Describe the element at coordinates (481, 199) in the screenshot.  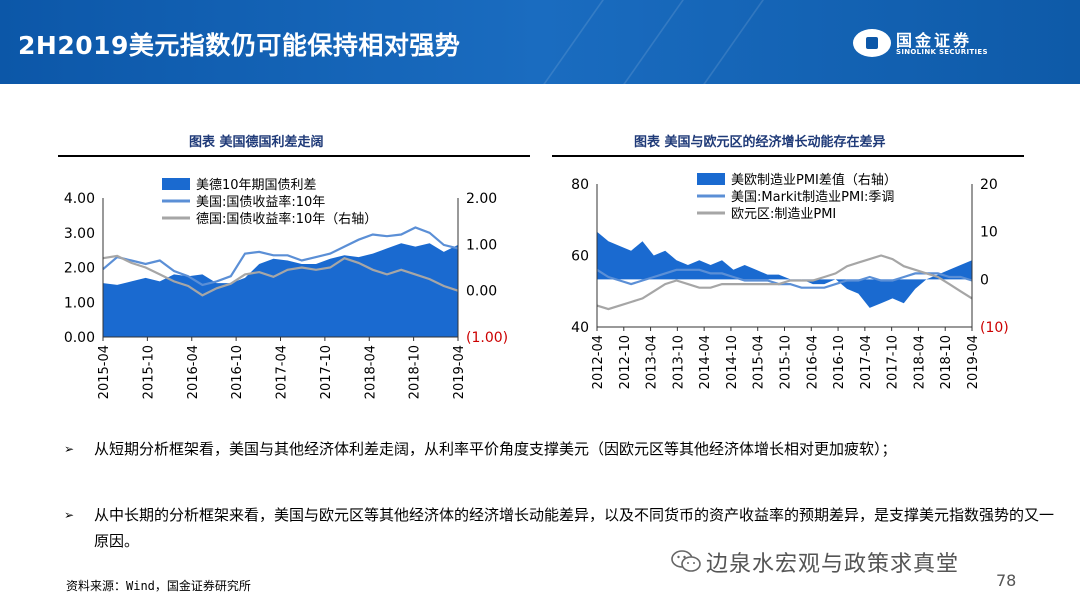
I see `y-right-tick-label: 2.00` at that location.